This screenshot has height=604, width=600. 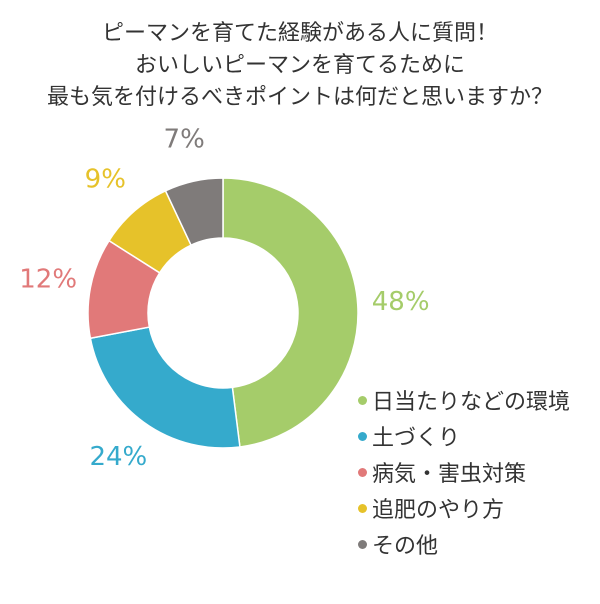 What do you see at coordinates (464, 544) in the screenshot?
I see `legend-item: その他` at bounding box center [464, 544].